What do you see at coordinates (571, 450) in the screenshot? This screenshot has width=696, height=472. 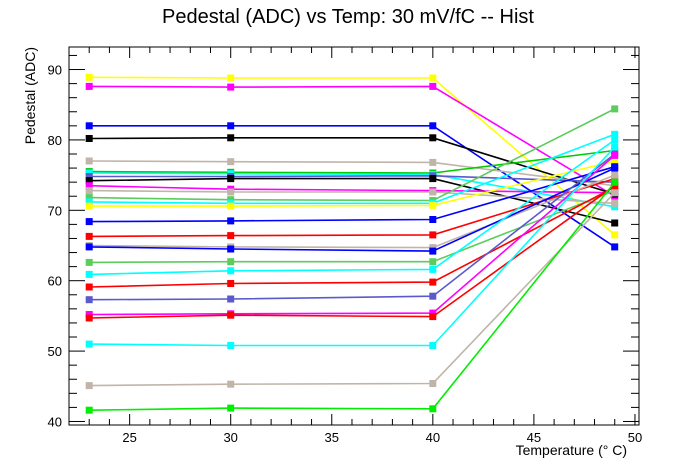 I see `x-axis-label: Temperature (° C)` at bounding box center [571, 450].